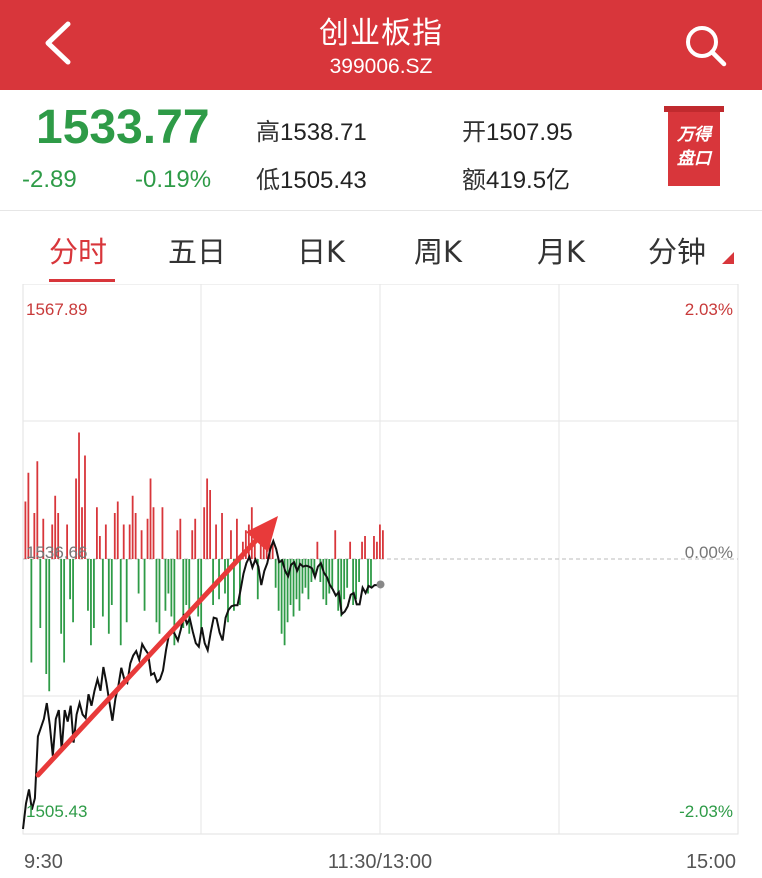 This screenshot has height=878, width=762. I want to click on tab-minute: 分钟, so click(677, 252).